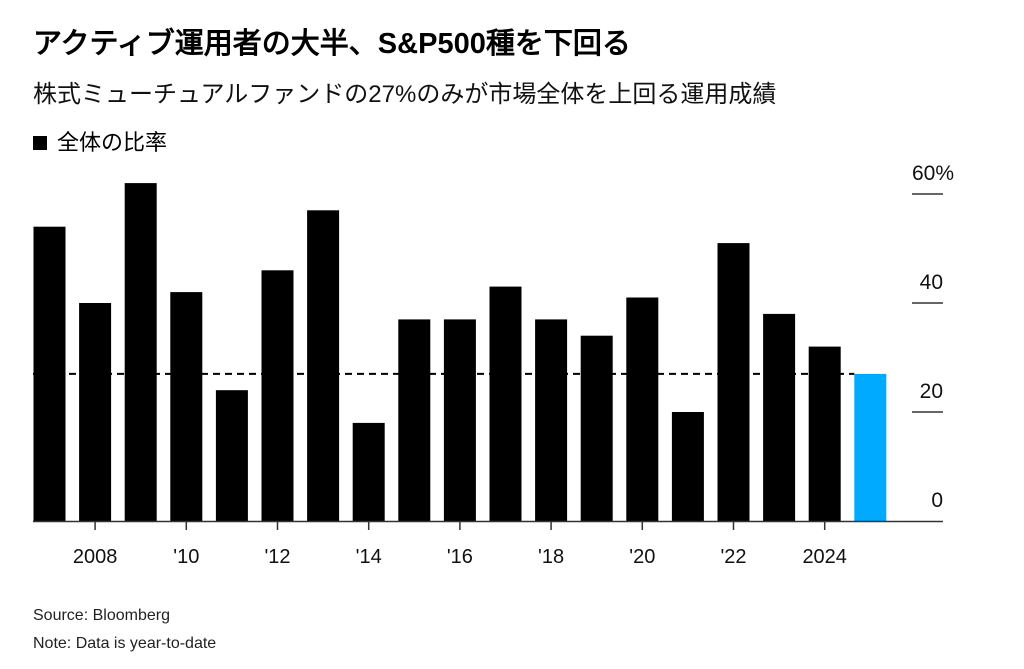 Image resolution: width=1024 pixels, height=669 pixels. What do you see at coordinates (779, 417) in the screenshot?
I see `bar-2023` at bounding box center [779, 417].